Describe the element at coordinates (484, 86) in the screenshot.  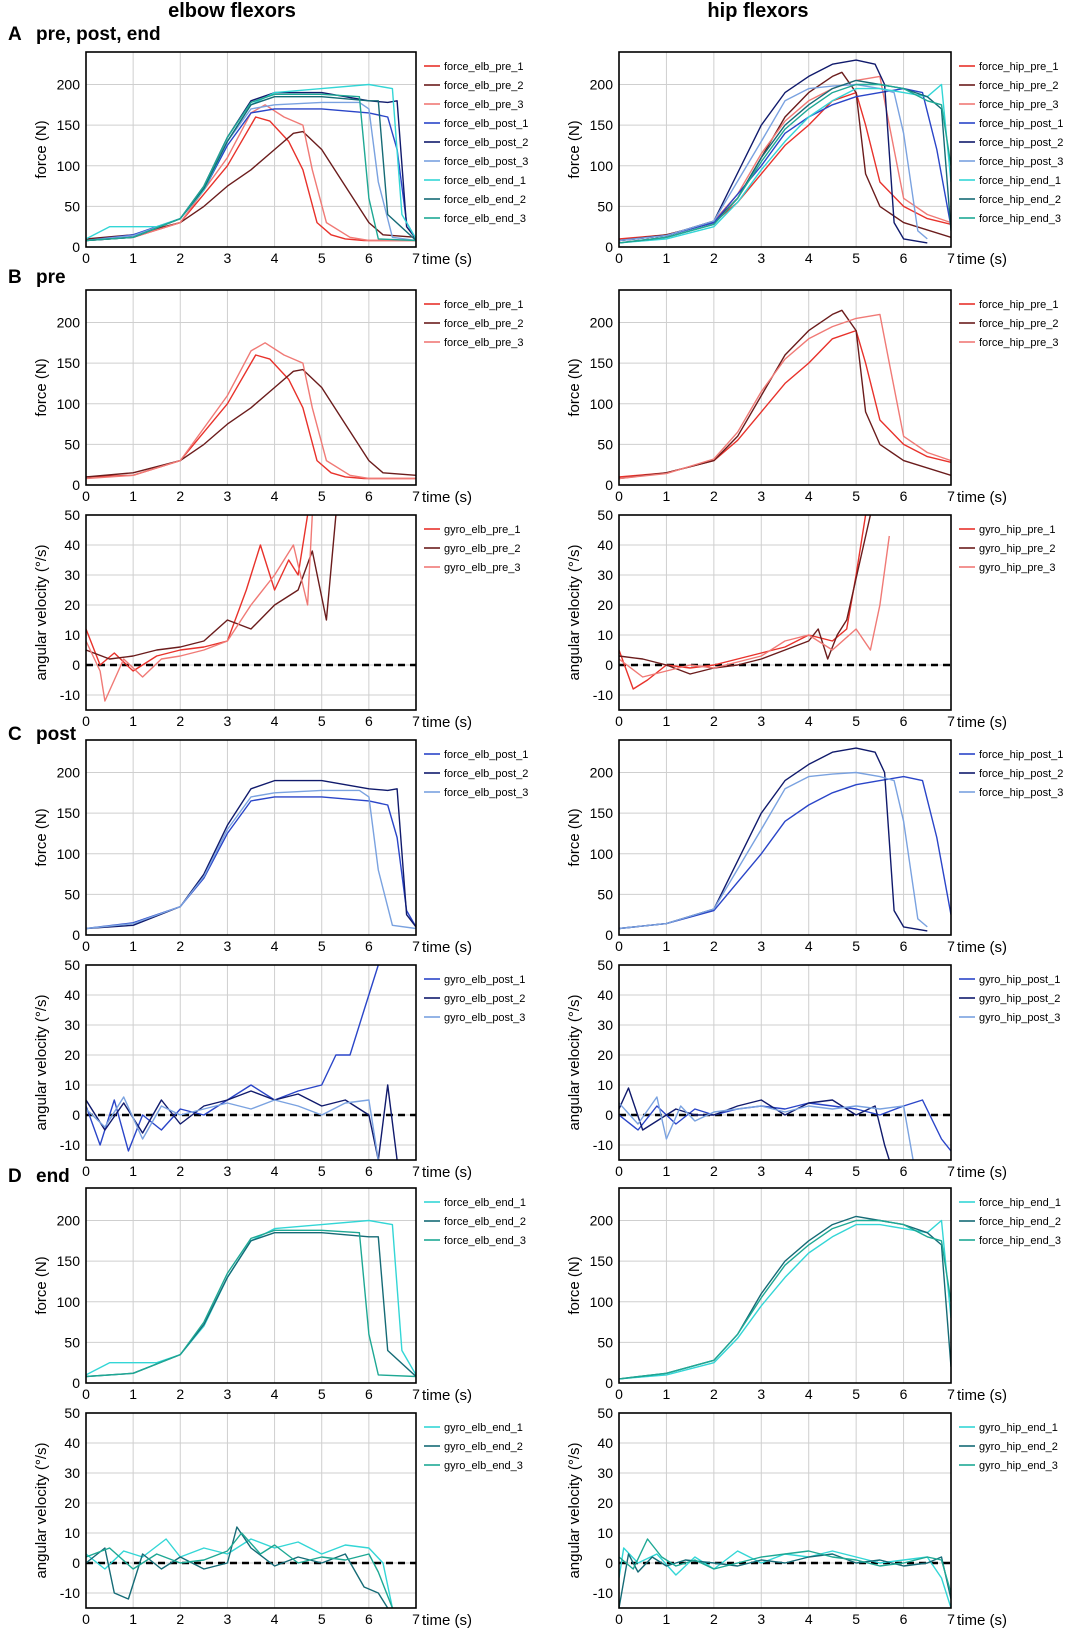
I see `legend-entry: force_elb_pre_2` at that location.